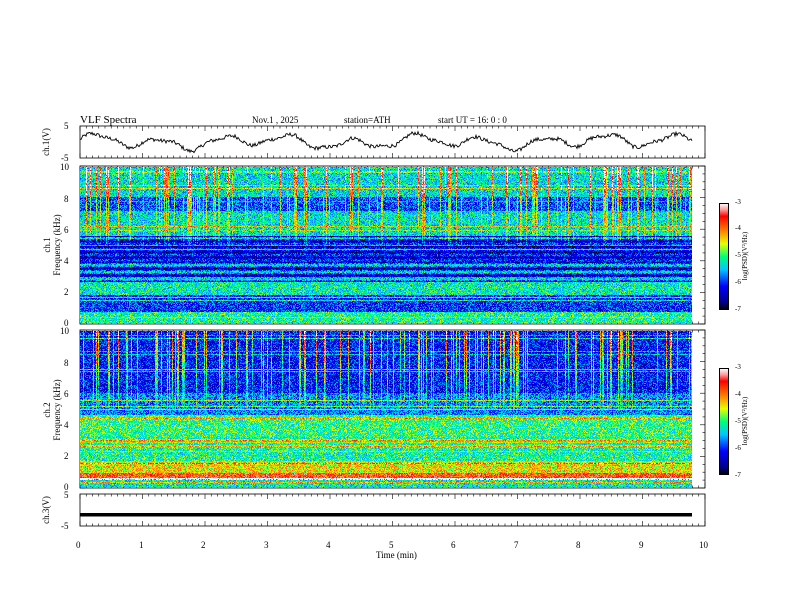 Image resolution: width=792 pixels, height=612 pixels. What do you see at coordinates (724, 421) in the screenshot?
I see `ch2-colorbar` at bounding box center [724, 421].